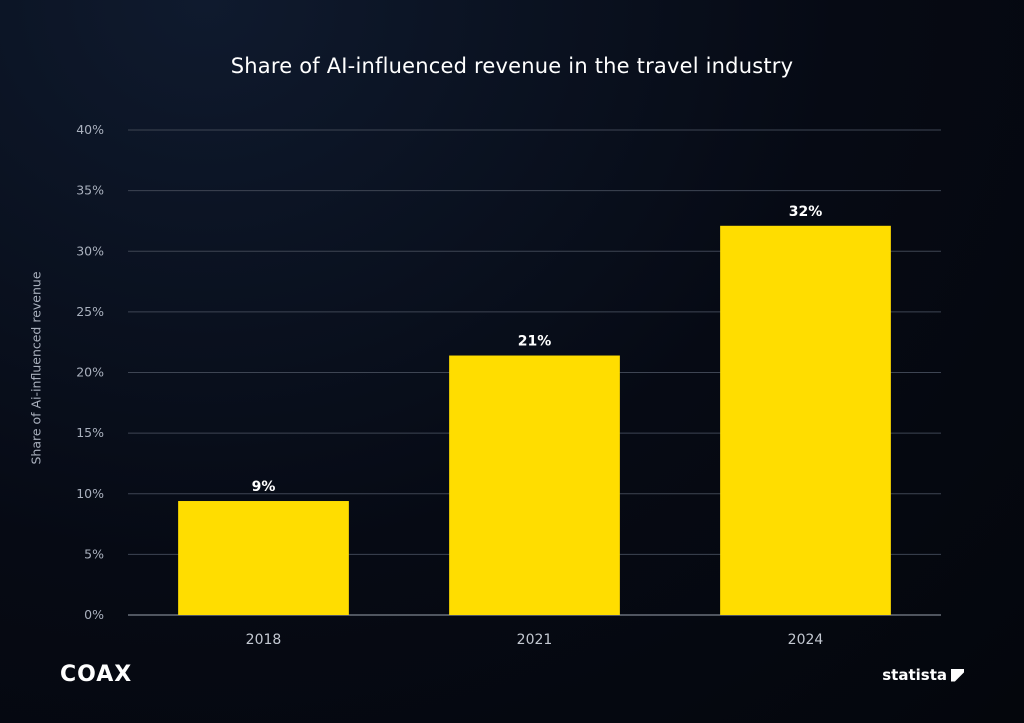 Image resolution: width=1024 pixels, height=723 pixels. What do you see at coordinates (263, 558) in the screenshot?
I see `bar-2018` at bounding box center [263, 558].